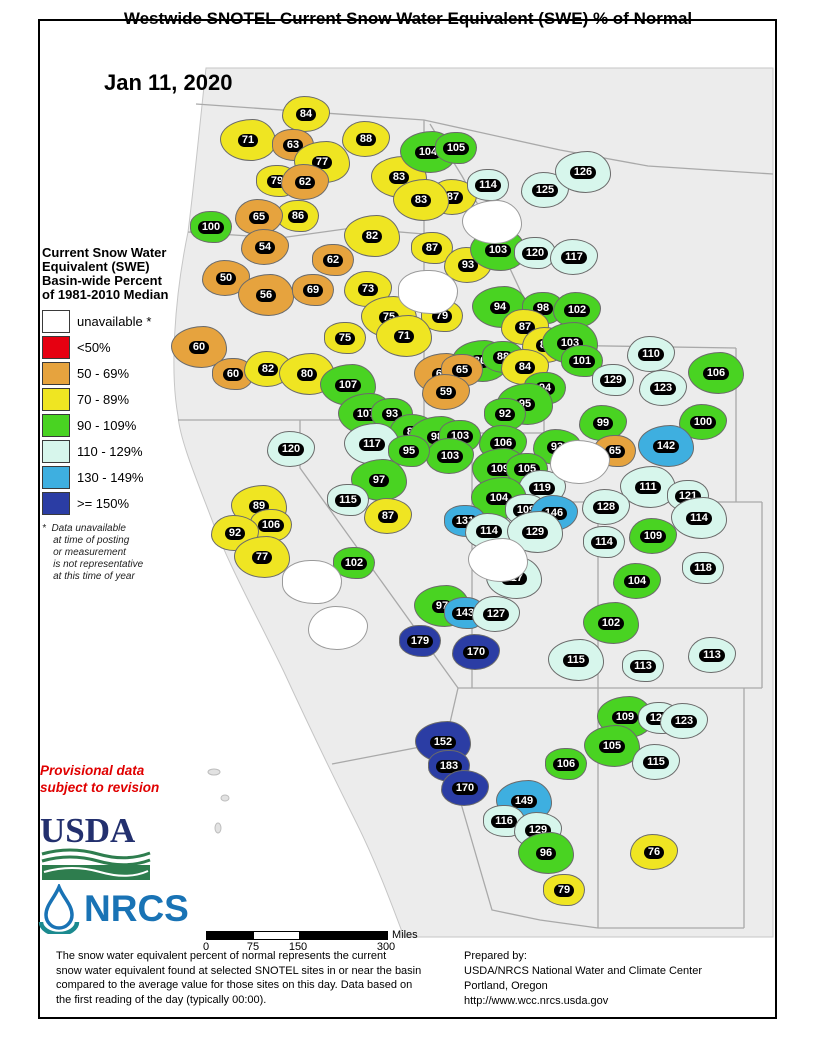 This screenshot has height=1056, width=816. What do you see at coordinates (446, 392) in the screenshot?
I see `basin-blob: 59` at bounding box center [446, 392].